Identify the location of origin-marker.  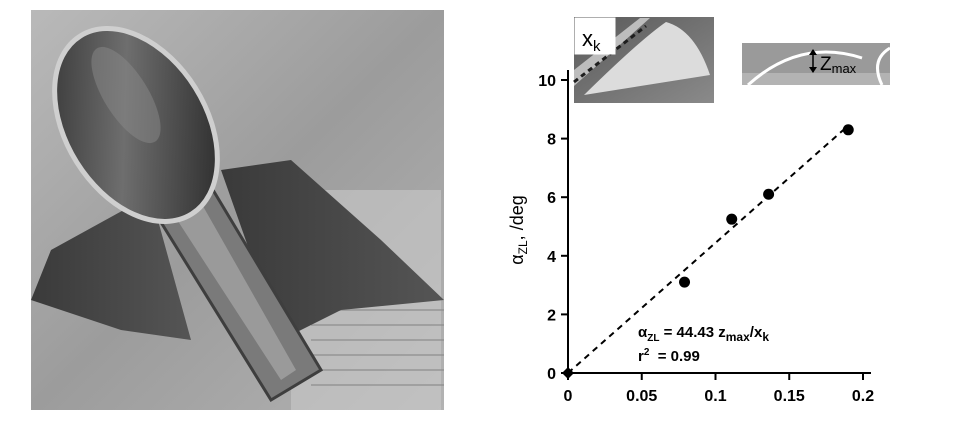
(568, 373).